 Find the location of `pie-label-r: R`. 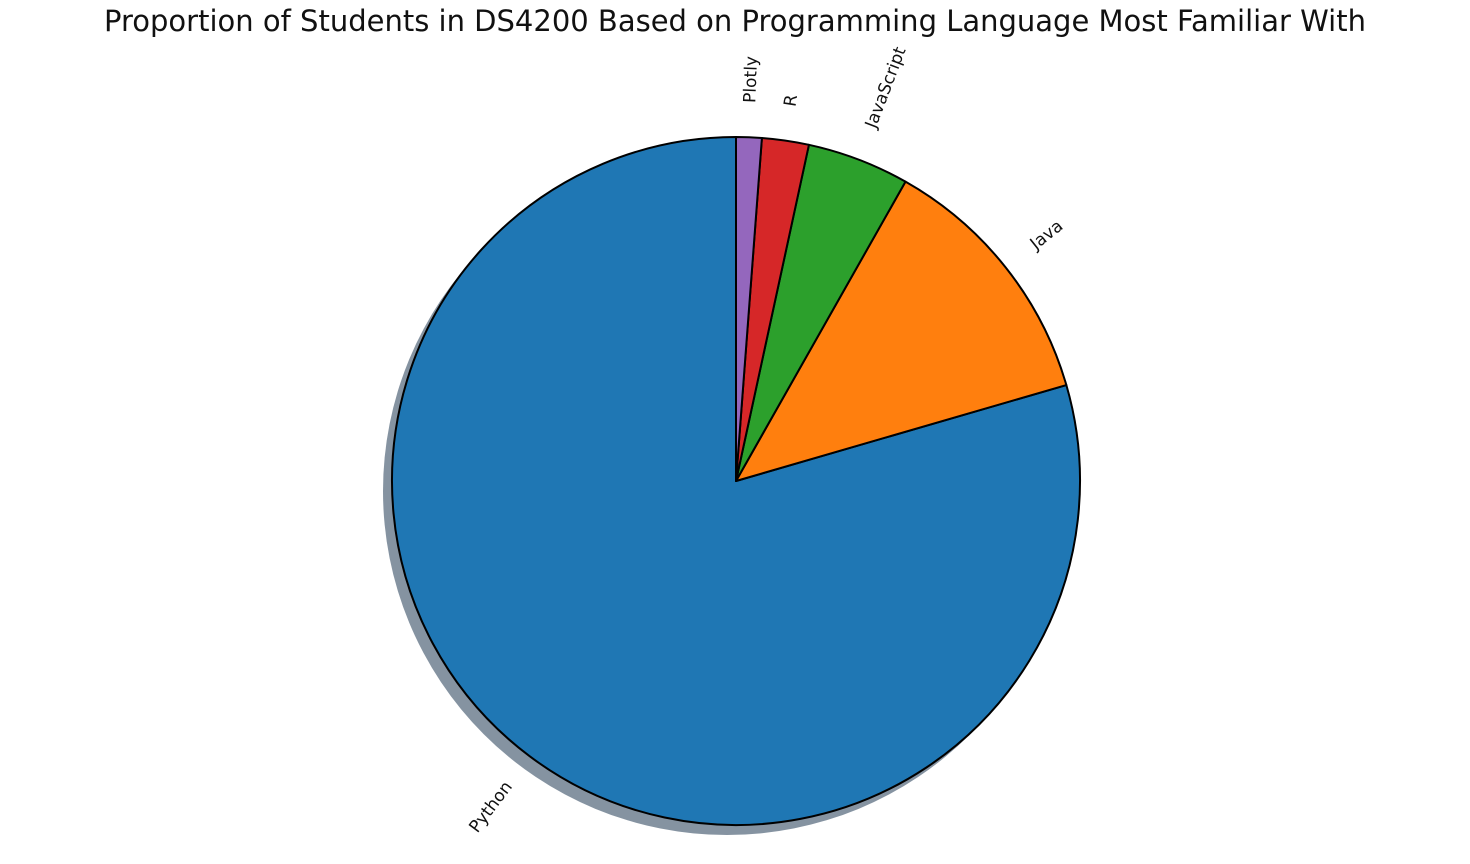

pie-label-r: R is located at coordinates (792, 100).